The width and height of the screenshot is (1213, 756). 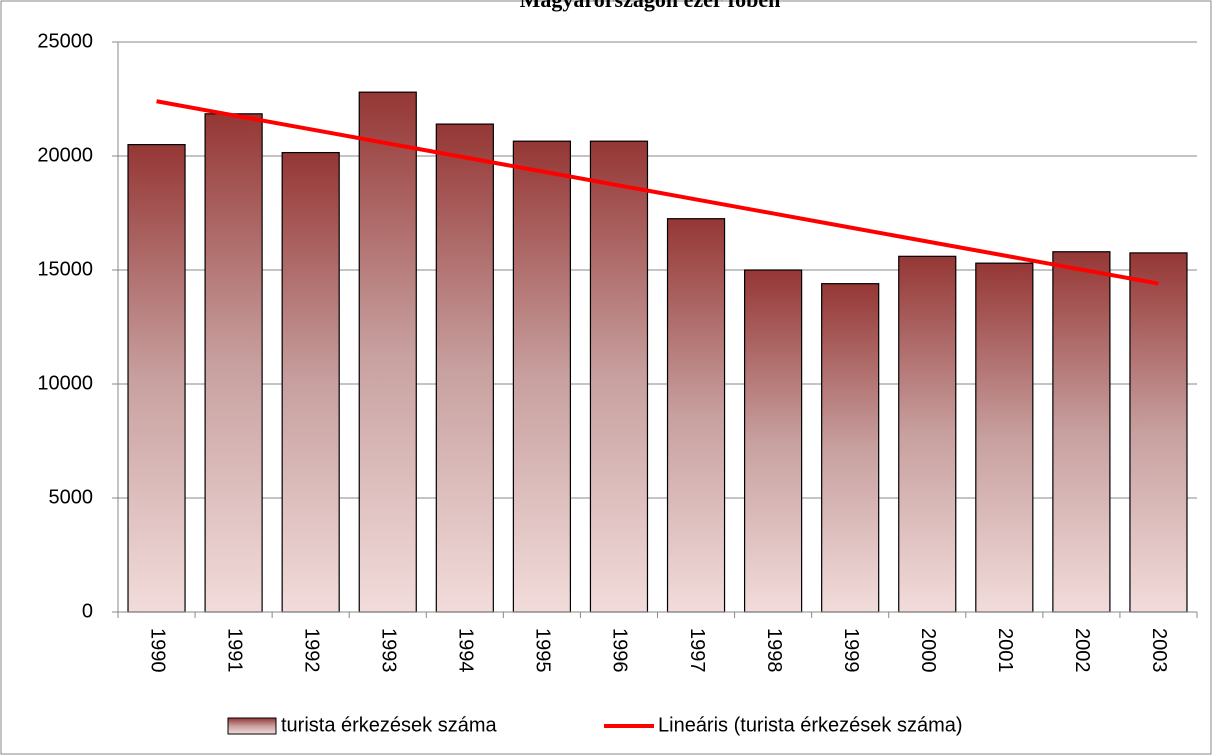 What do you see at coordinates (252, 726) in the screenshot?
I see `legend-swatch` at bounding box center [252, 726].